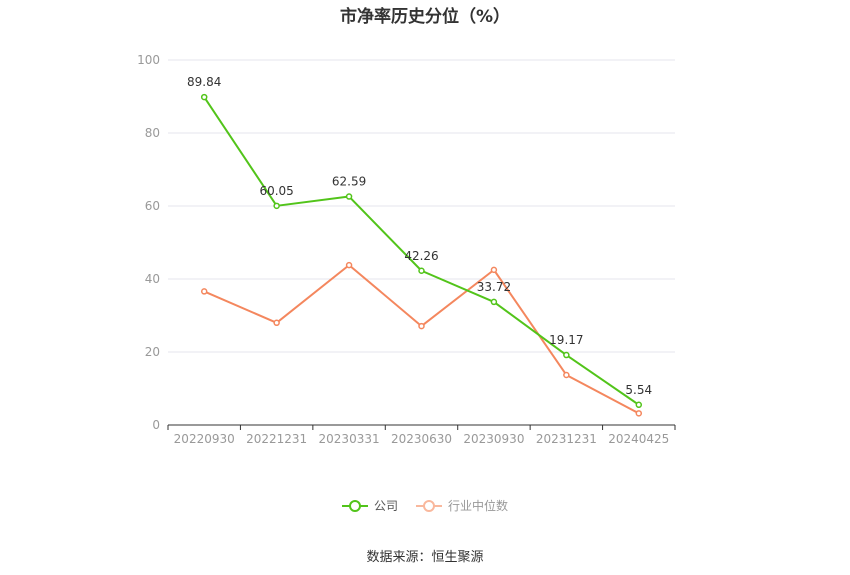  What do you see at coordinates (276, 191) in the screenshot?
I see `data-label: 60.05` at bounding box center [276, 191].